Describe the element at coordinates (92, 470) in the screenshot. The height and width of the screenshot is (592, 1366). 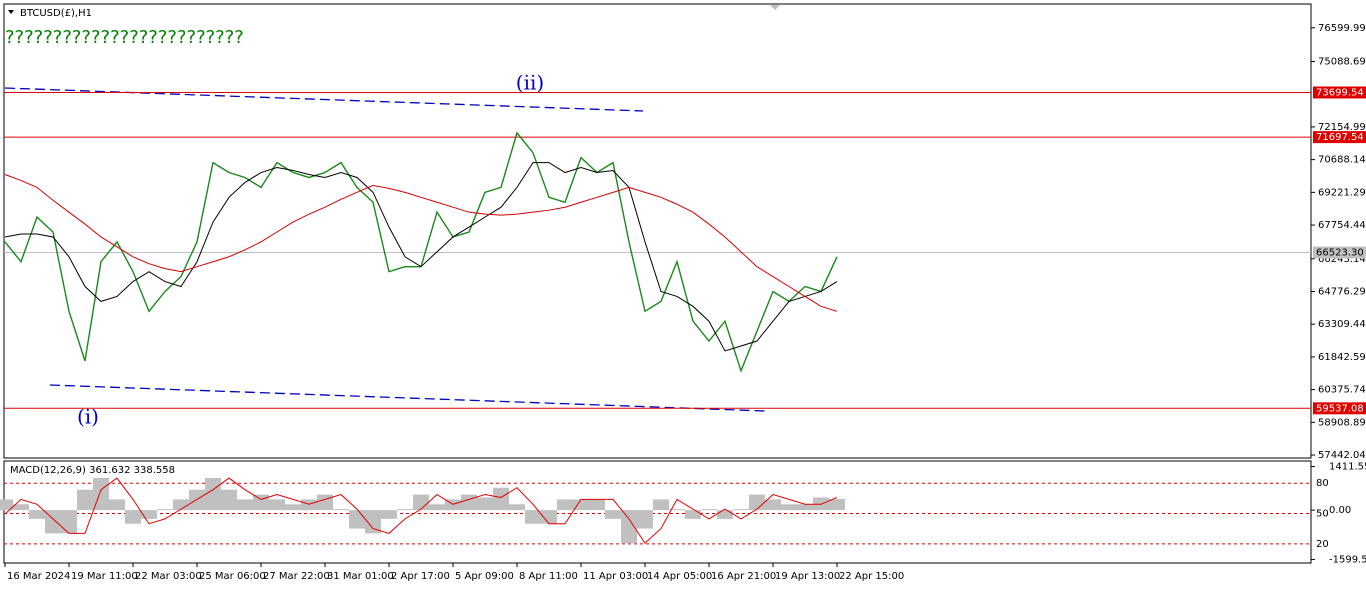
I see `macd-title: MACD(12,26,9) 361.632 338.558` at that location.